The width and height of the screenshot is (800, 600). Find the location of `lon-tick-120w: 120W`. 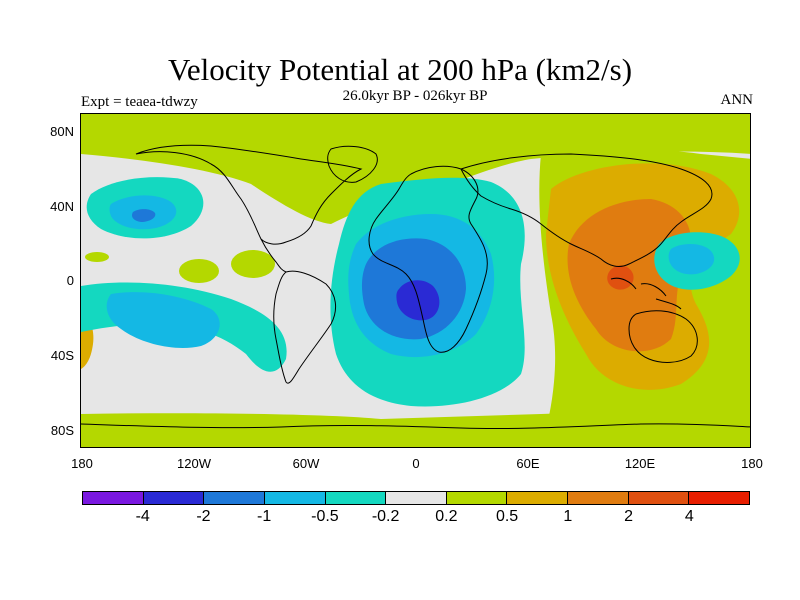

lon-tick-120w: 120W is located at coordinates (194, 463).